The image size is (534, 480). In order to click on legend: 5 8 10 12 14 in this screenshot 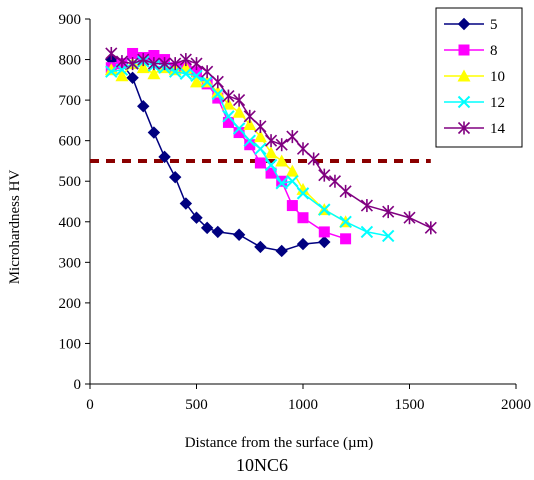, I will do `click(479, 77)`.